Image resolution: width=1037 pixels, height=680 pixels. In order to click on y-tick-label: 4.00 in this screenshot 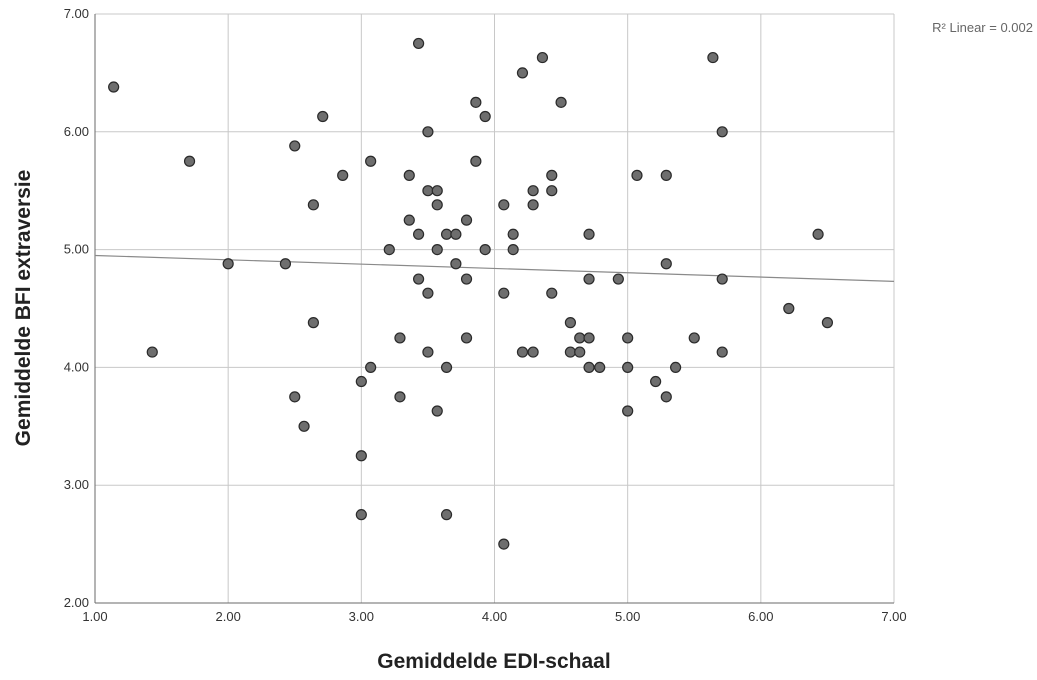, I will do `click(76, 366)`.